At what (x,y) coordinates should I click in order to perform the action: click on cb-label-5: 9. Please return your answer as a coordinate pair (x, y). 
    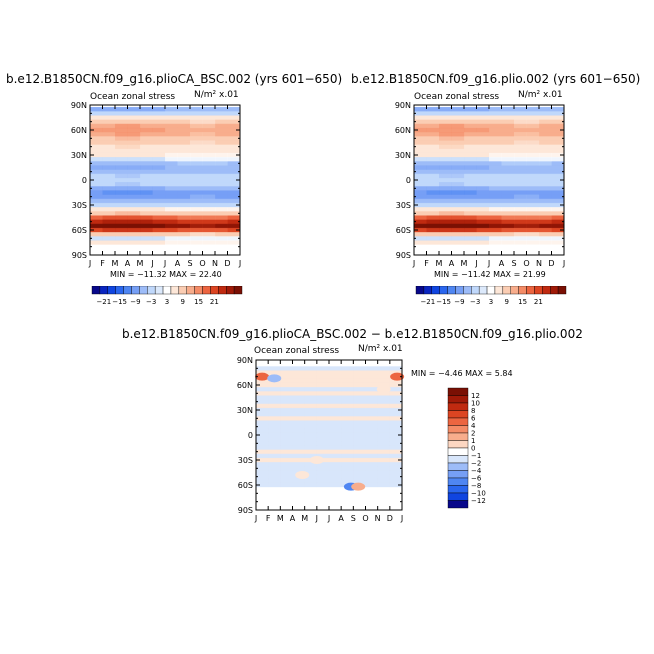
    Looking at the image, I should click on (183, 302).